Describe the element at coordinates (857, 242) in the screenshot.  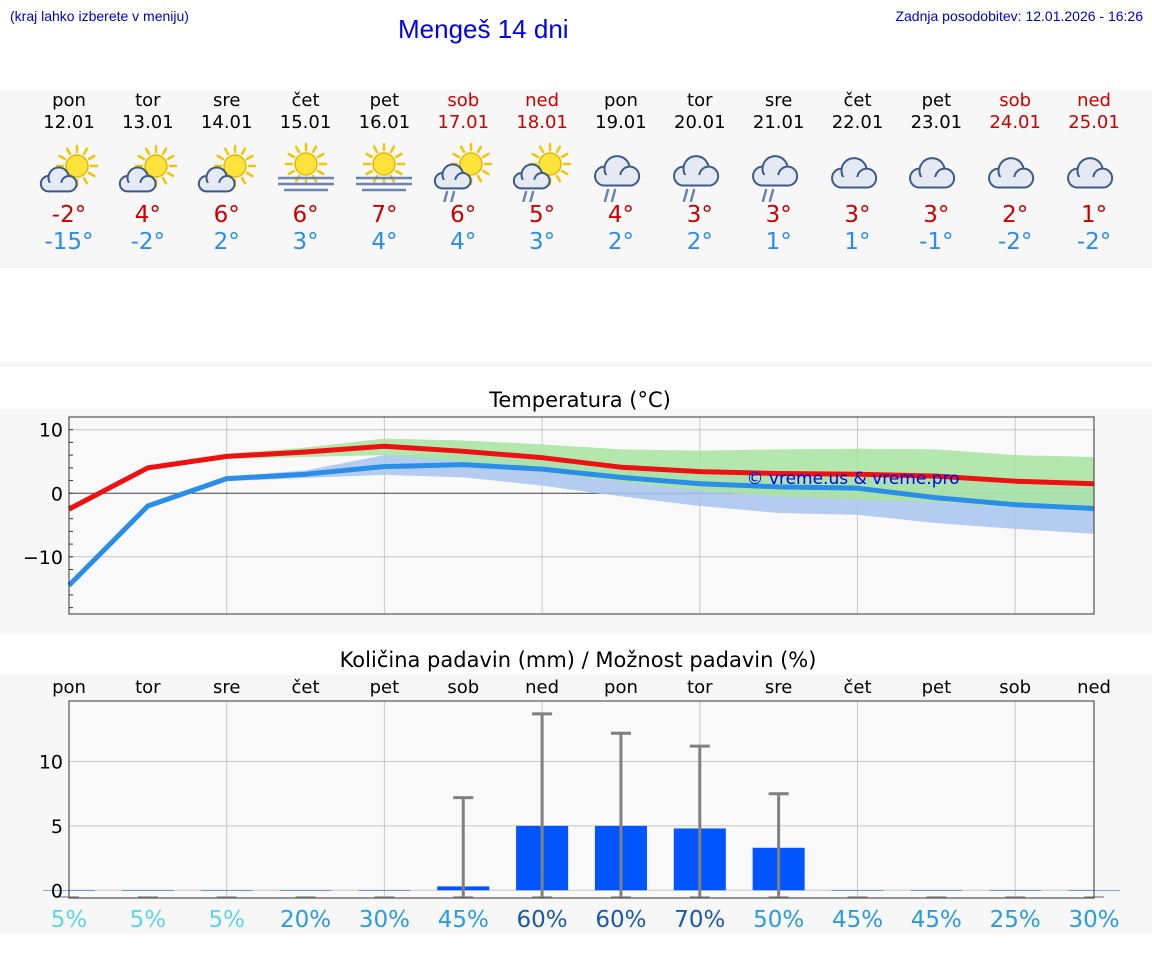
I see `min-temperature: 1°` at that location.